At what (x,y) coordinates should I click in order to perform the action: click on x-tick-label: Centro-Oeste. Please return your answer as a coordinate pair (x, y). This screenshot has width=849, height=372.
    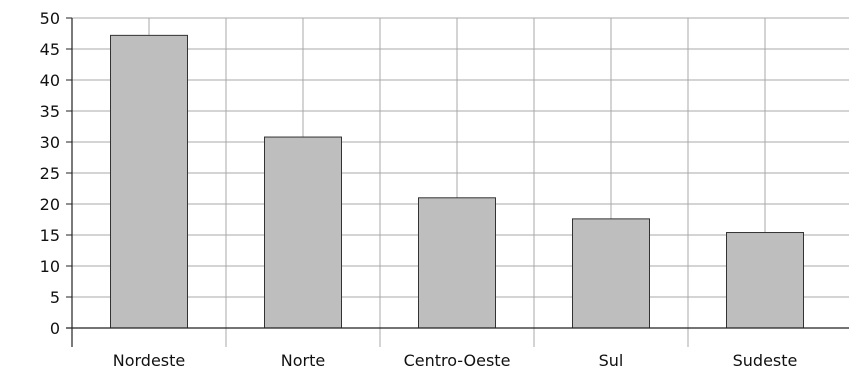
    Looking at the image, I should click on (457, 360).